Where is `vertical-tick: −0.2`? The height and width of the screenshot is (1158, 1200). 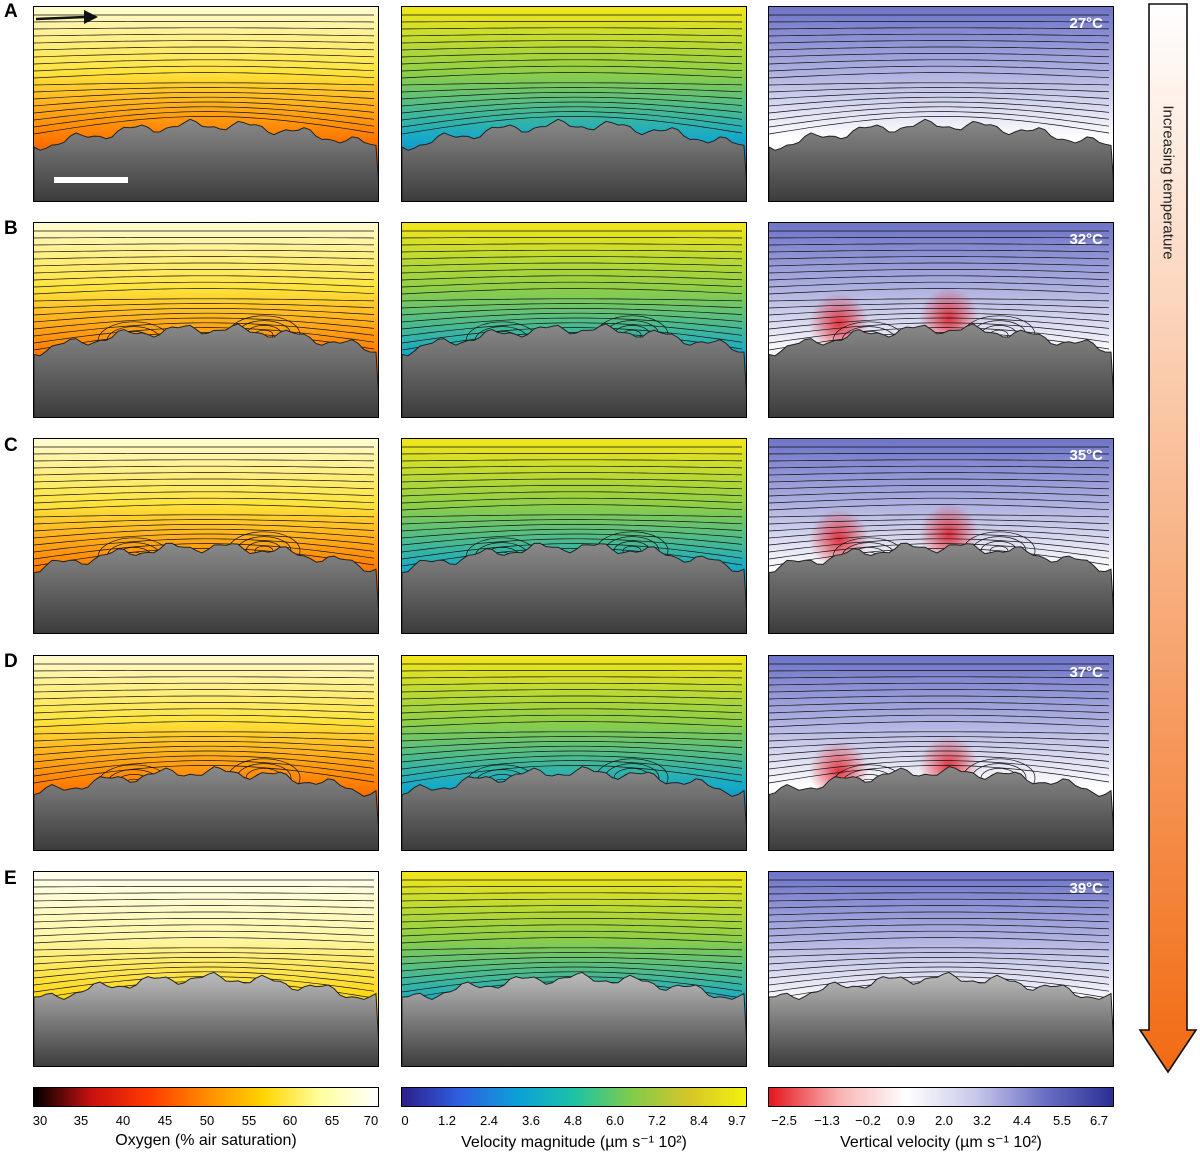 vertical-tick: −0.2 is located at coordinates (868, 1120).